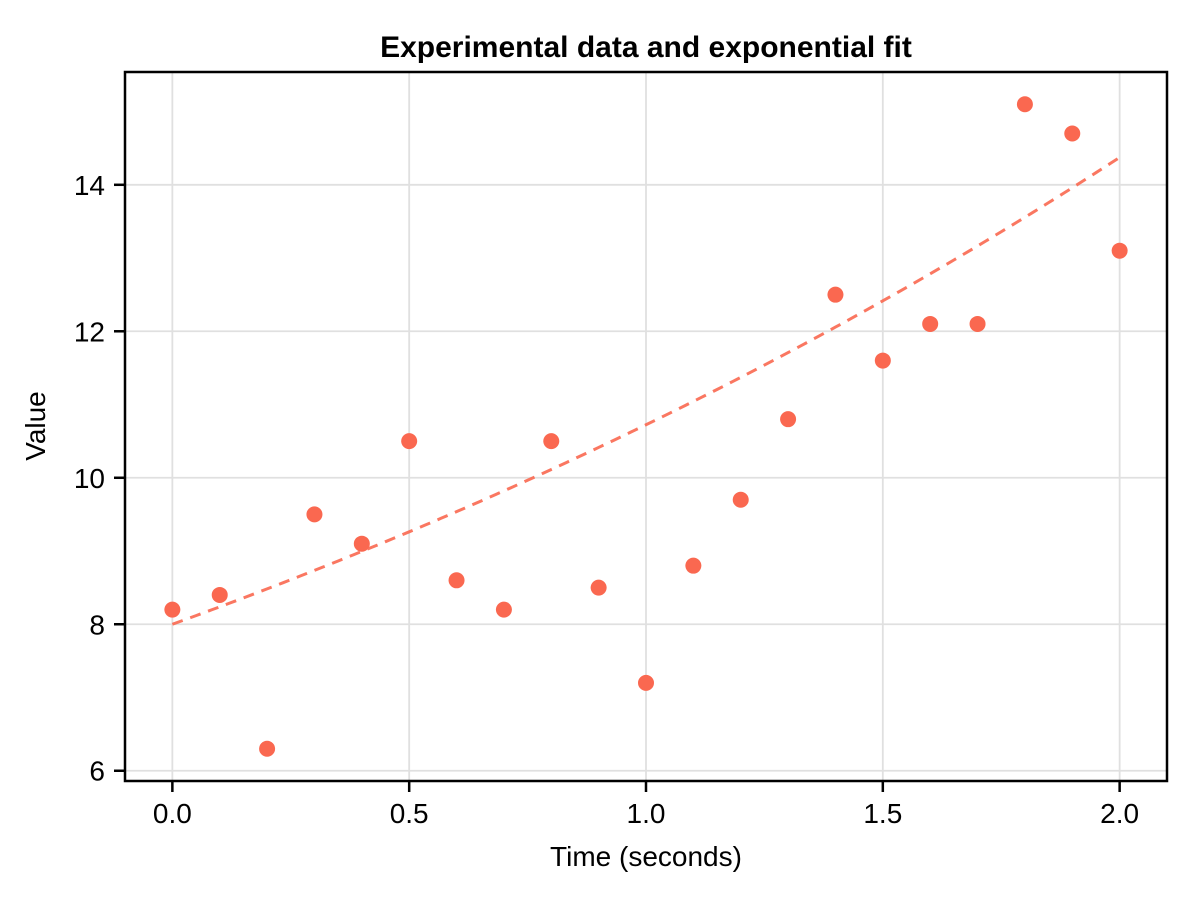  What do you see at coordinates (646, 813) in the screenshot?
I see `x-tick-label: 1.0` at bounding box center [646, 813].